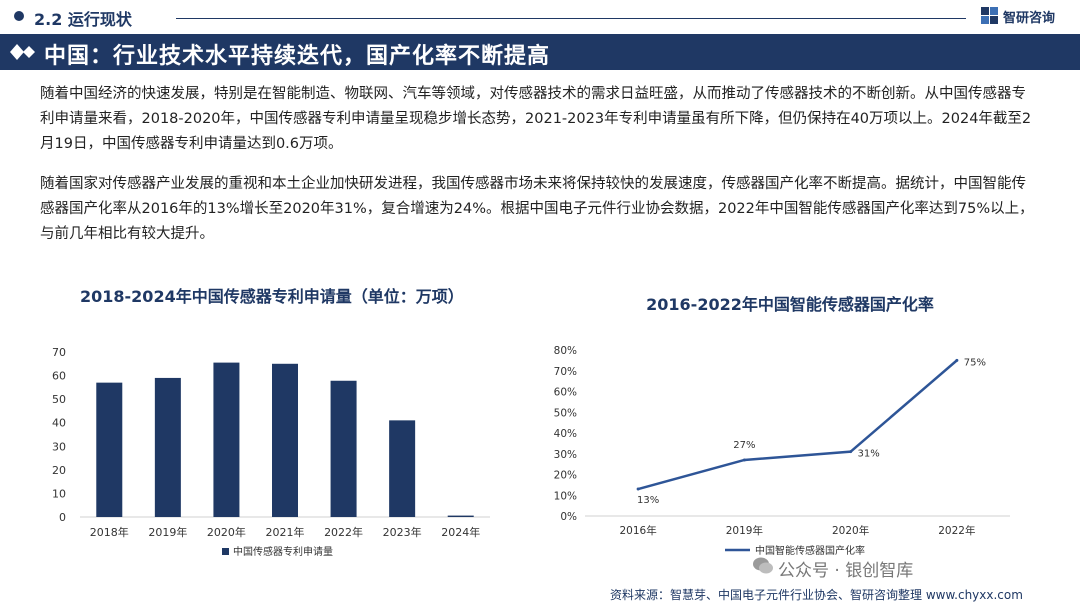  What do you see at coordinates (638, 530) in the screenshot?
I see `x-tick-label: 2016年` at bounding box center [638, 530].